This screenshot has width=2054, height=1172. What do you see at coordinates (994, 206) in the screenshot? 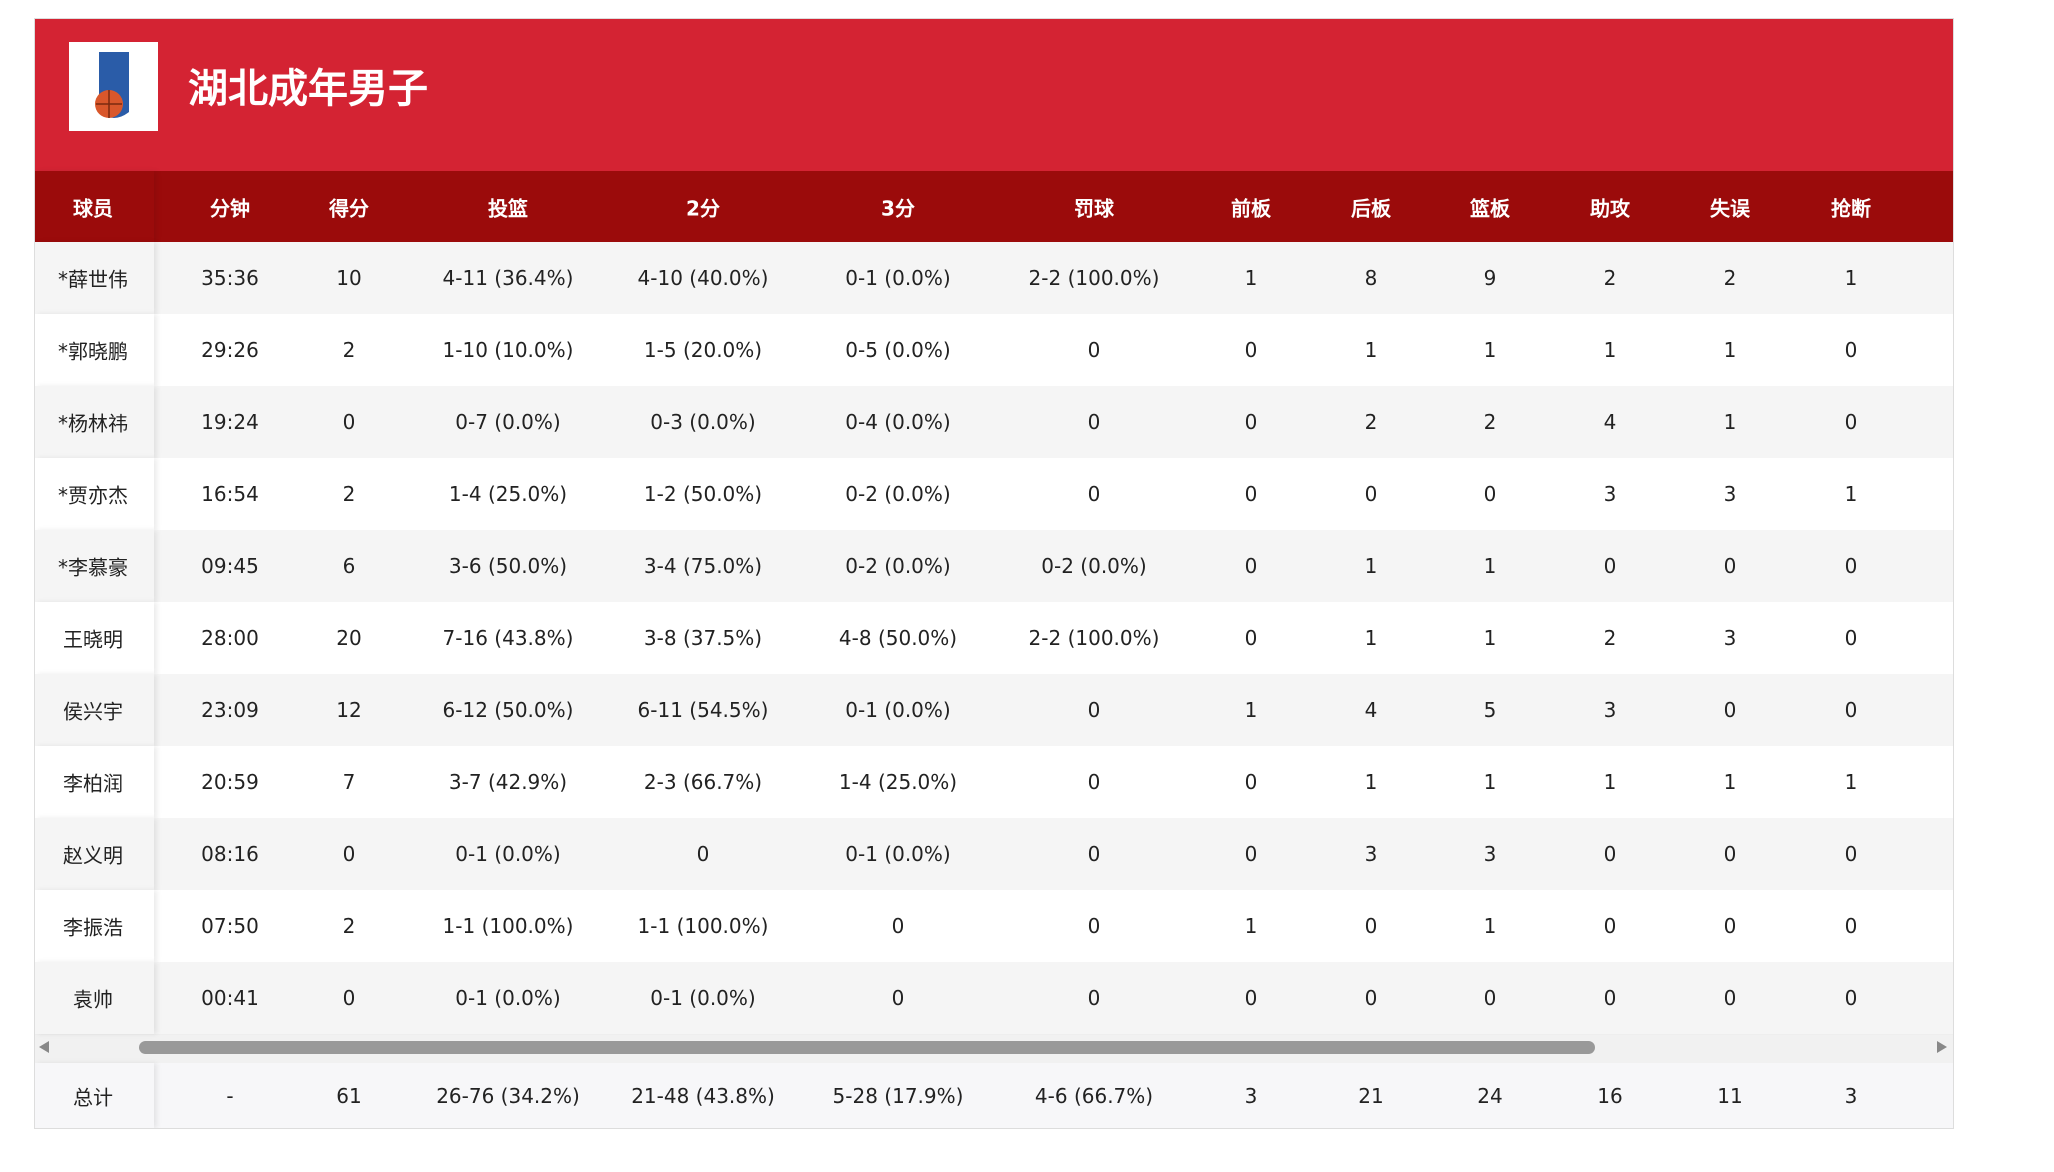
I see `header-row: 球员 分钟 得分 投篮 2分 3分 罚球 前板 后板 篮板 助攻 失误 抢断` at bounding box center [994, 206].